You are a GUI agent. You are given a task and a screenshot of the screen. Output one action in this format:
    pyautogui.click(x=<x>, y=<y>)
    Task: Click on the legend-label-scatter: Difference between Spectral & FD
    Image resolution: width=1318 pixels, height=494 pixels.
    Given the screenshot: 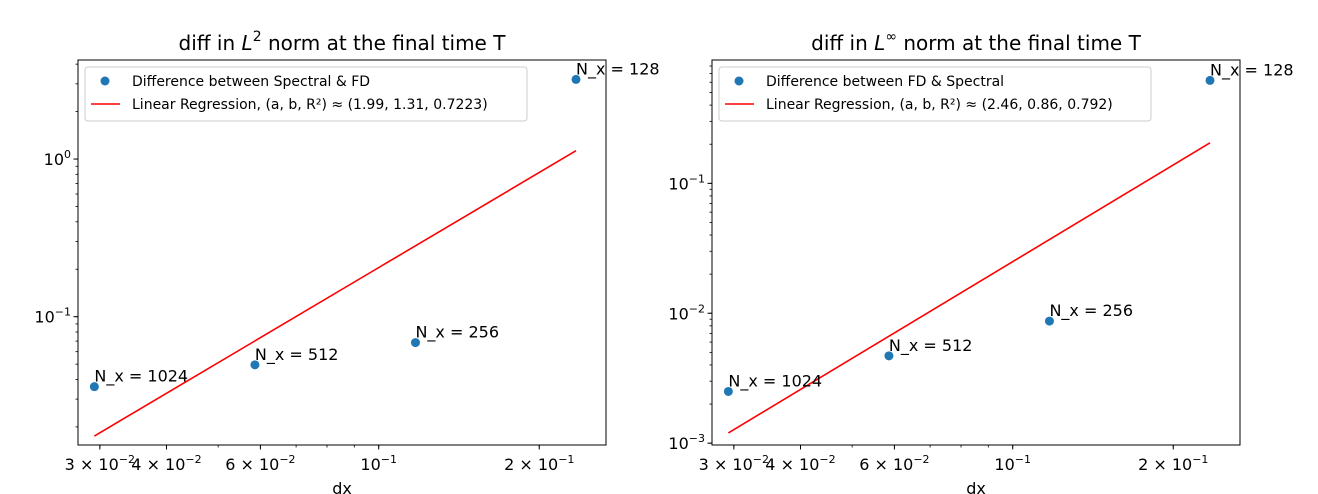 What is the action you would take?
    pyautogui.click(x=251, y=82)
    